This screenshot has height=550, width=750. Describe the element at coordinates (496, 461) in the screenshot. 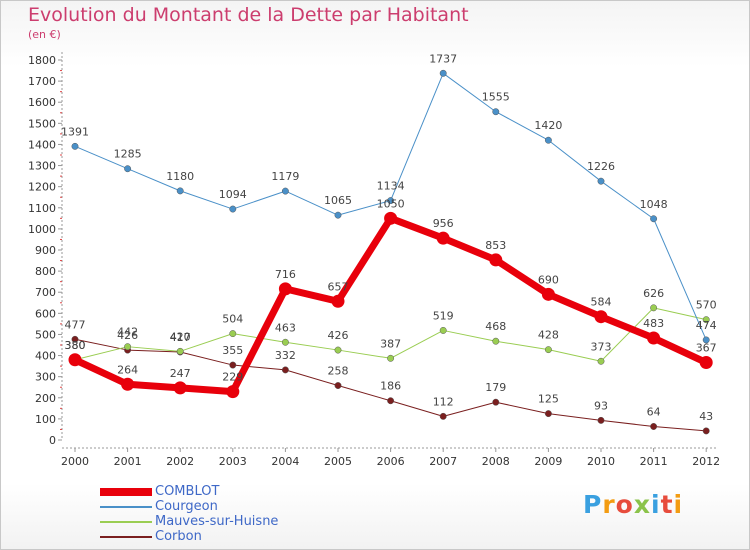

I see `x-tick-label: 2008` at that location.